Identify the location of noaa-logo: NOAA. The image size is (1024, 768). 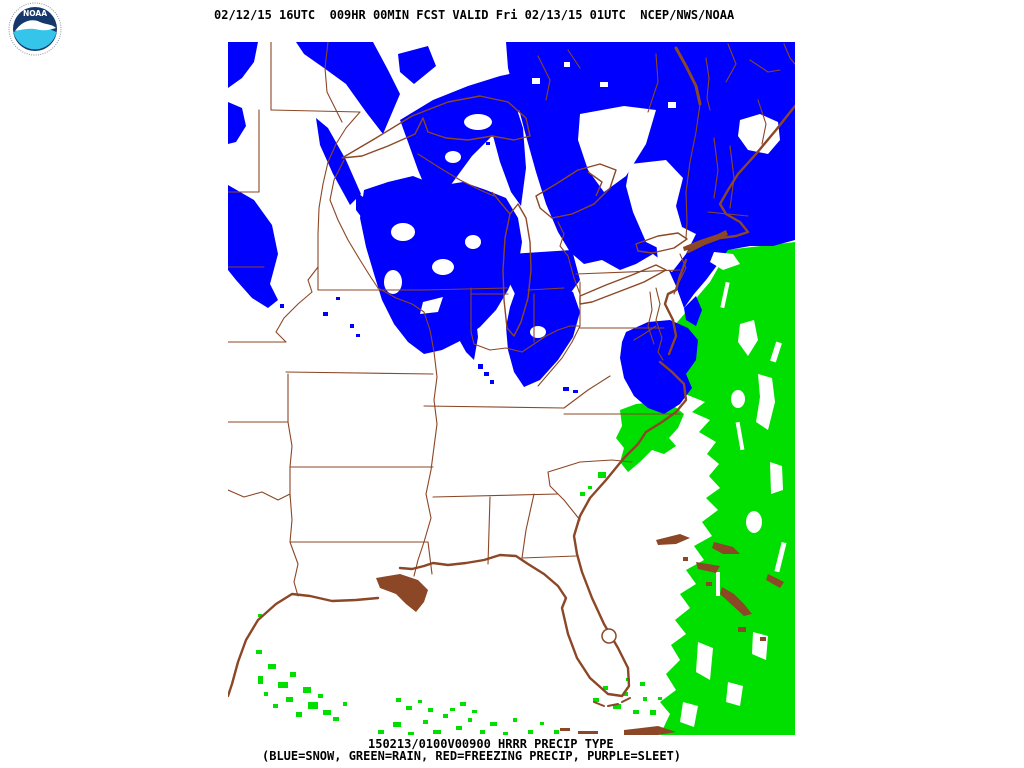
(35, 29).